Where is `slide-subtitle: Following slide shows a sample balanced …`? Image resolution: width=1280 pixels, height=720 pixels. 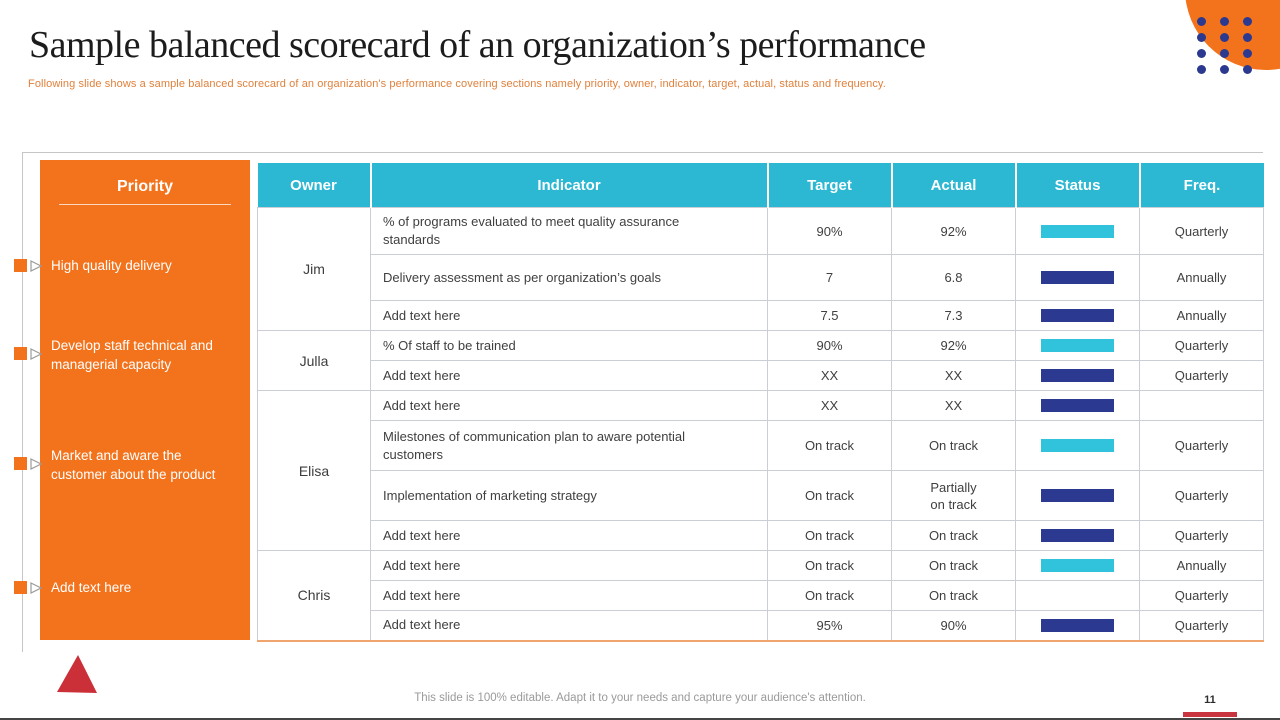
slide-subtitle: Following slide shows a sample balanced … is located at coordinates (457, 84).